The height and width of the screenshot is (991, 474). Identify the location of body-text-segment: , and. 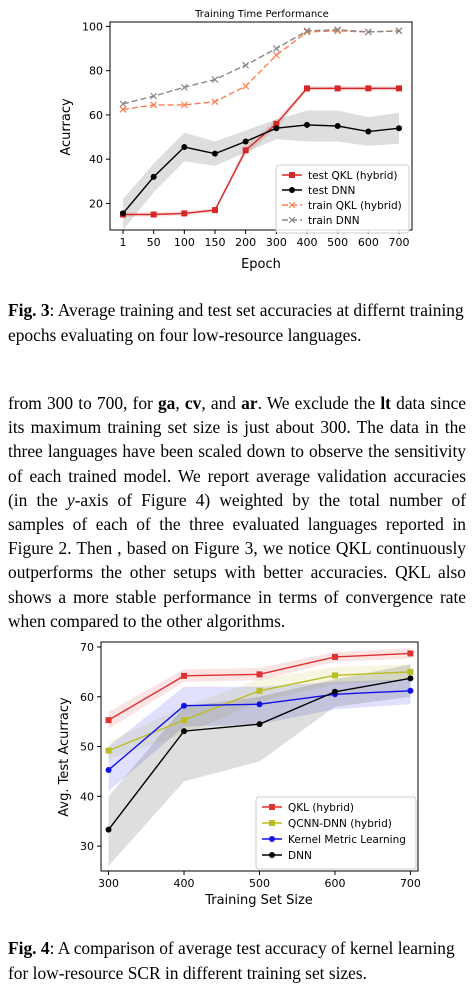
(221, 403).